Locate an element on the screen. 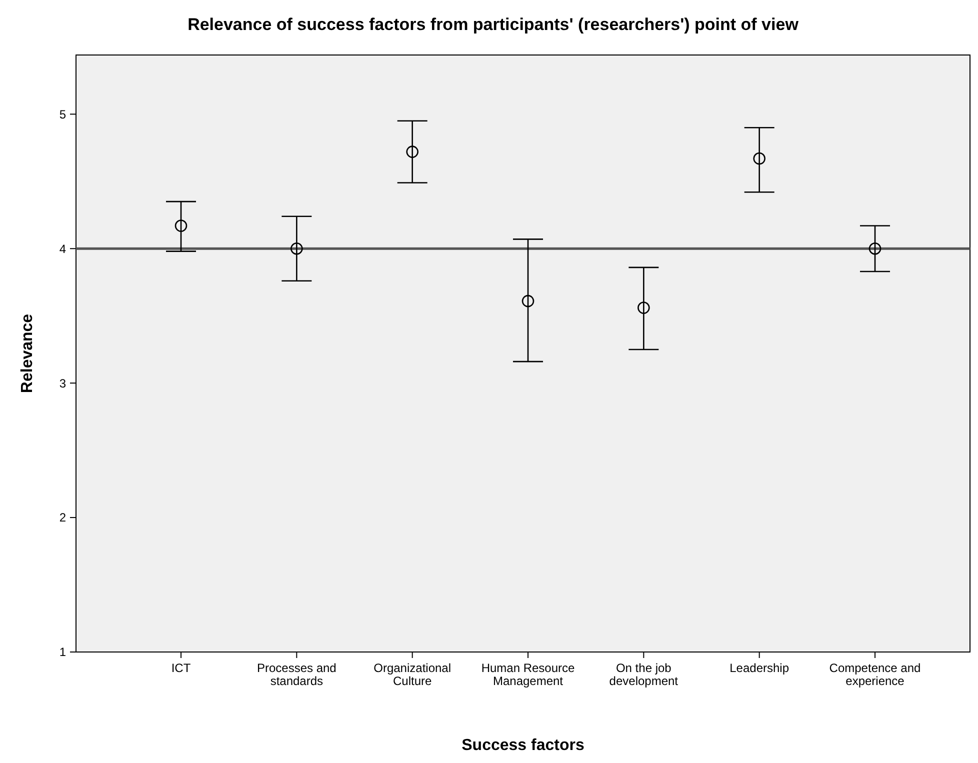 The image size is (978, 763). x-tick-label: ICT is located at coordinates (181, 668).